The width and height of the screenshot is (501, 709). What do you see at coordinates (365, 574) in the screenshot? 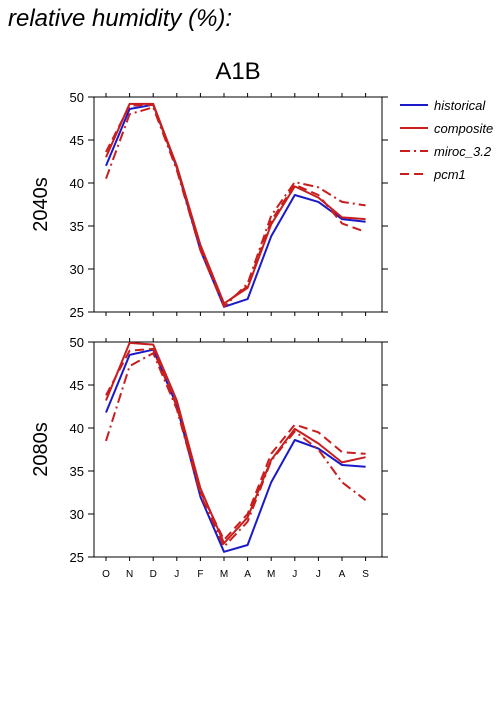
I see `x-tick-label: S` at bounding box center [365, 574].